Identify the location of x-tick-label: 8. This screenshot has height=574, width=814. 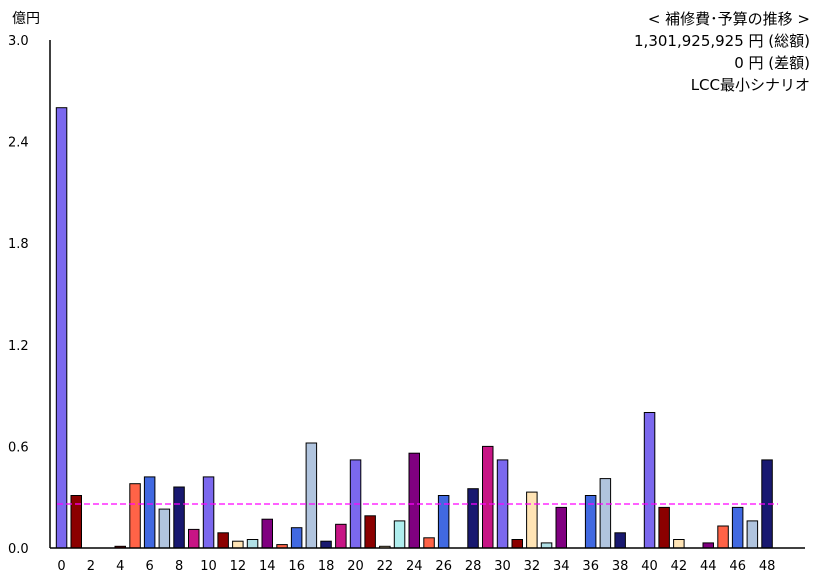
(179, 566).